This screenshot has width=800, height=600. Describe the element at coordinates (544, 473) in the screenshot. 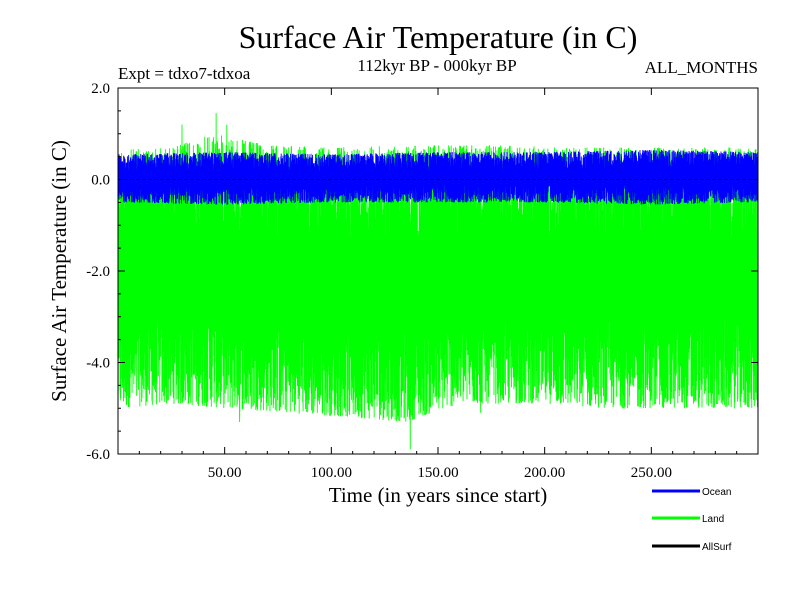

I see `x-tick-label: 200.00` at that location.